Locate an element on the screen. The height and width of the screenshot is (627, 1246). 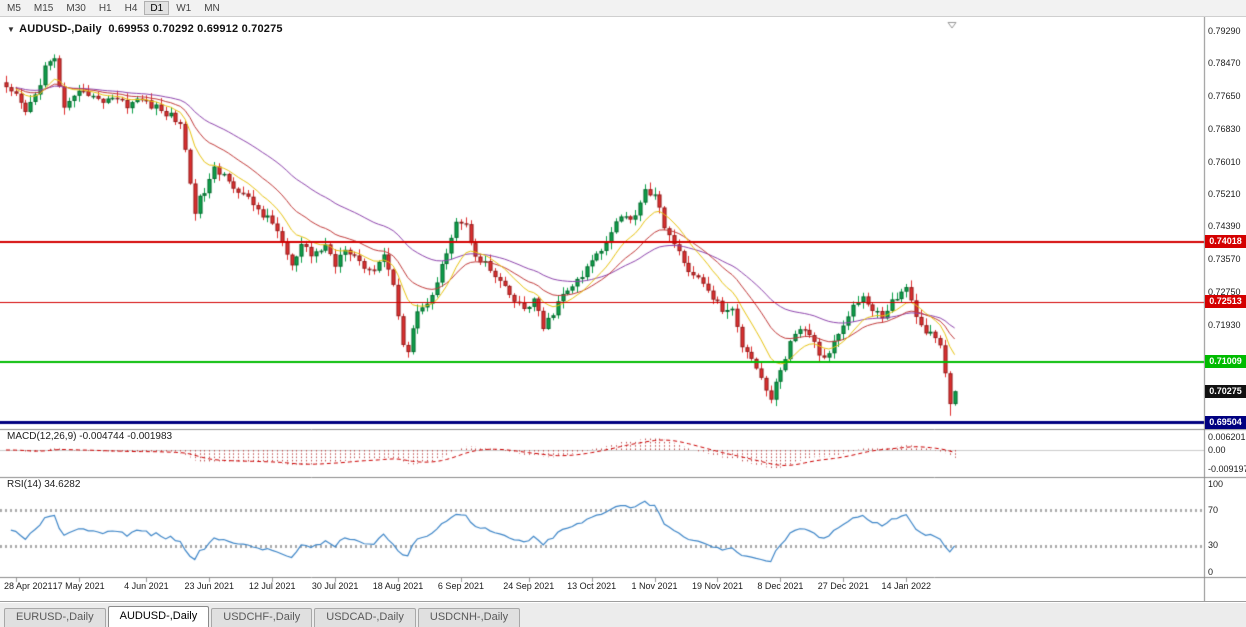
timeframe-button-h1: H1 is located at coordinates (105, 8).